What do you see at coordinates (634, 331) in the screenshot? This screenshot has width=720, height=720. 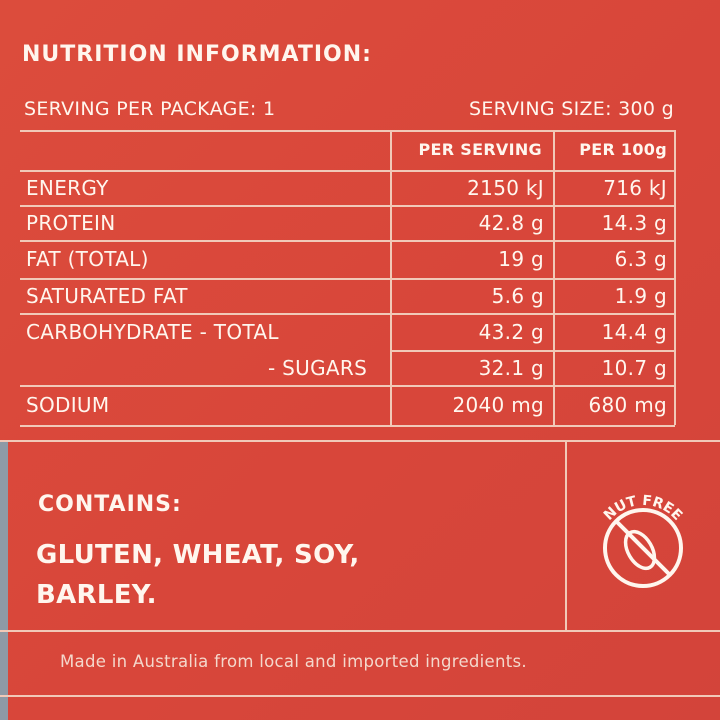 I see `per-100g-value: 14.4 g` at bounding box center [634, 331].